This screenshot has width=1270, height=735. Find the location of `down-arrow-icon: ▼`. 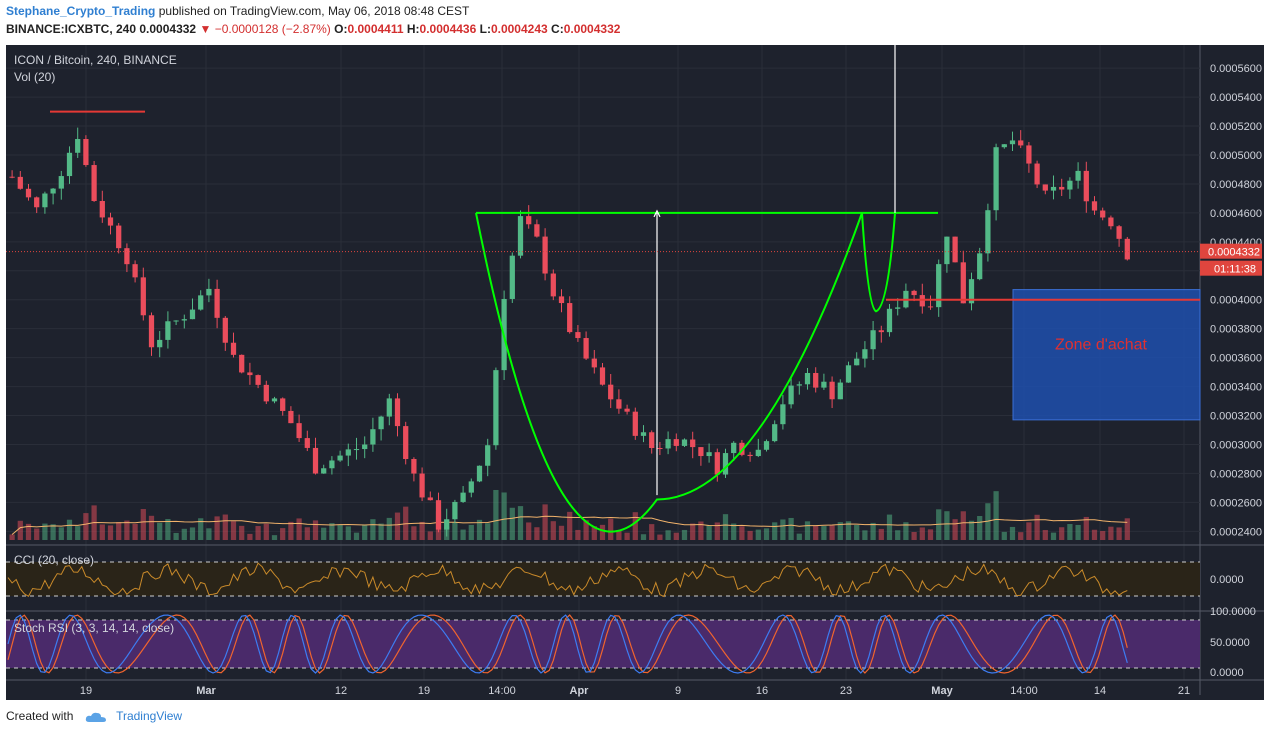

down-arrow-icon: ▼ is located at coordinates (205, 29).